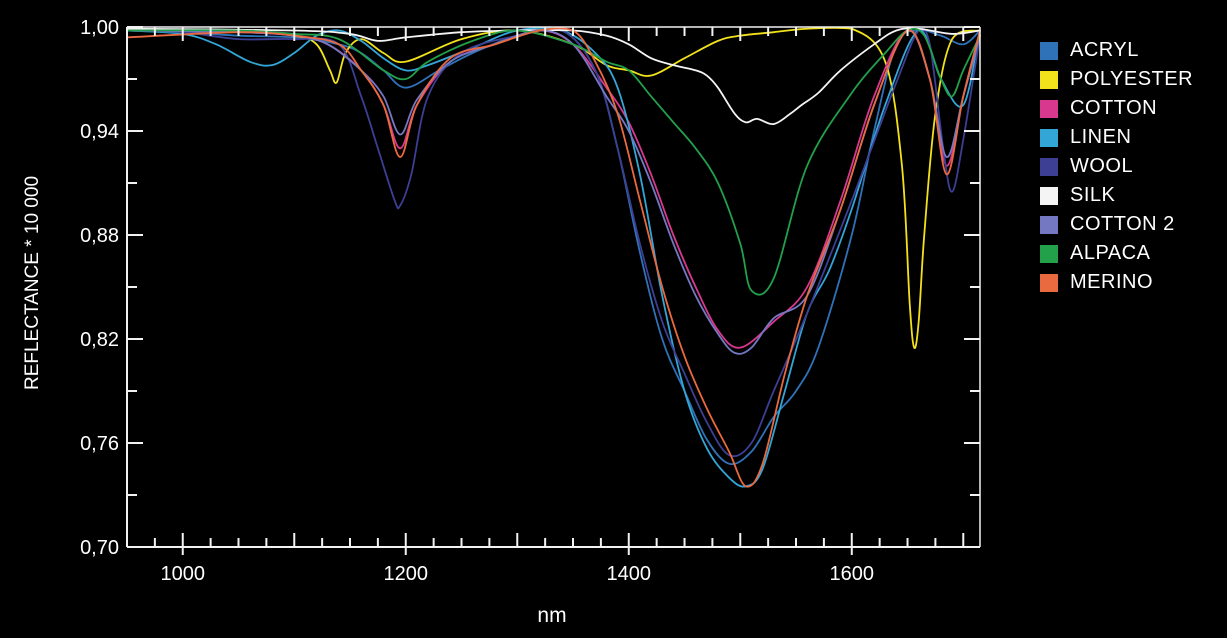 This screenshot has height=638, width=1227. I want to click on legend-label: COTTON, so click(1114, 108).